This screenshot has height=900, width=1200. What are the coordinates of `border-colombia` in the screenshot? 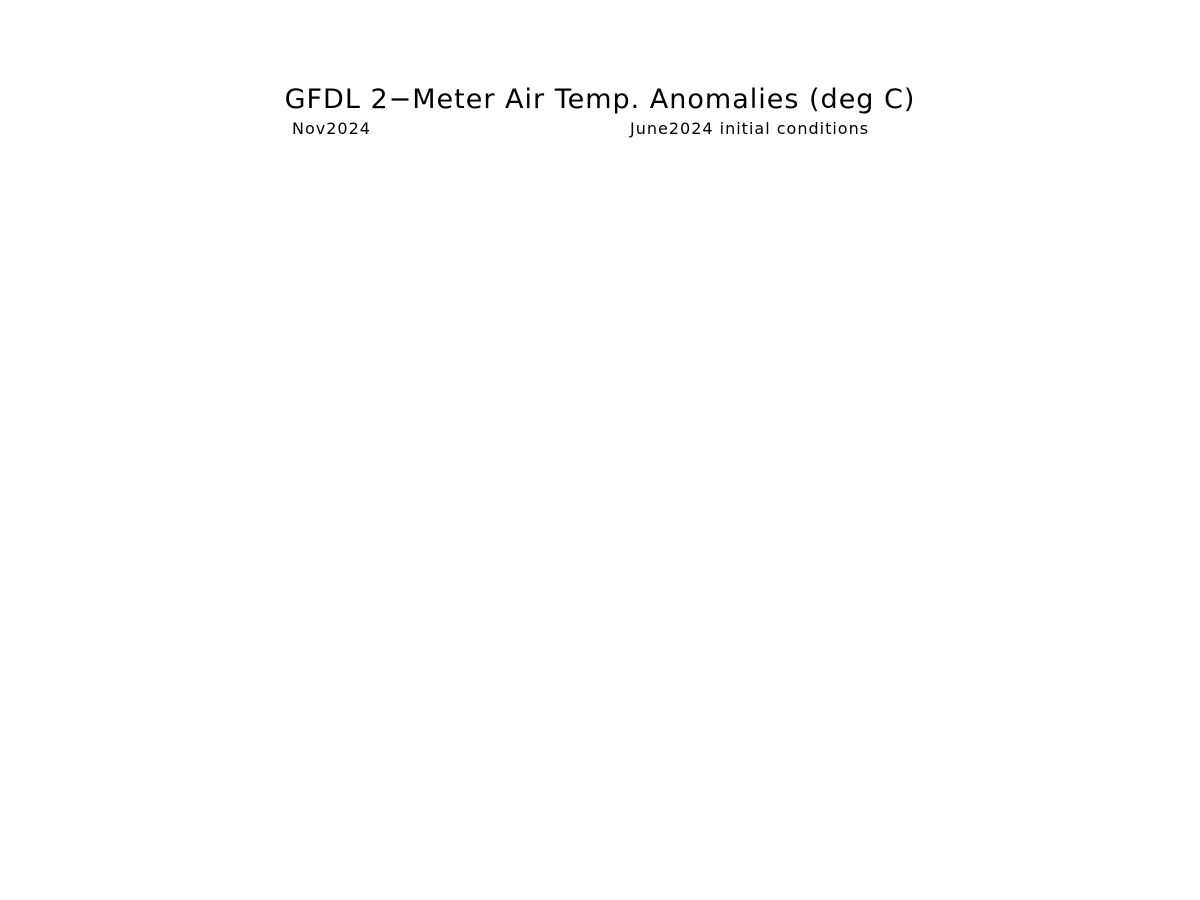 It's located at (730, 615).